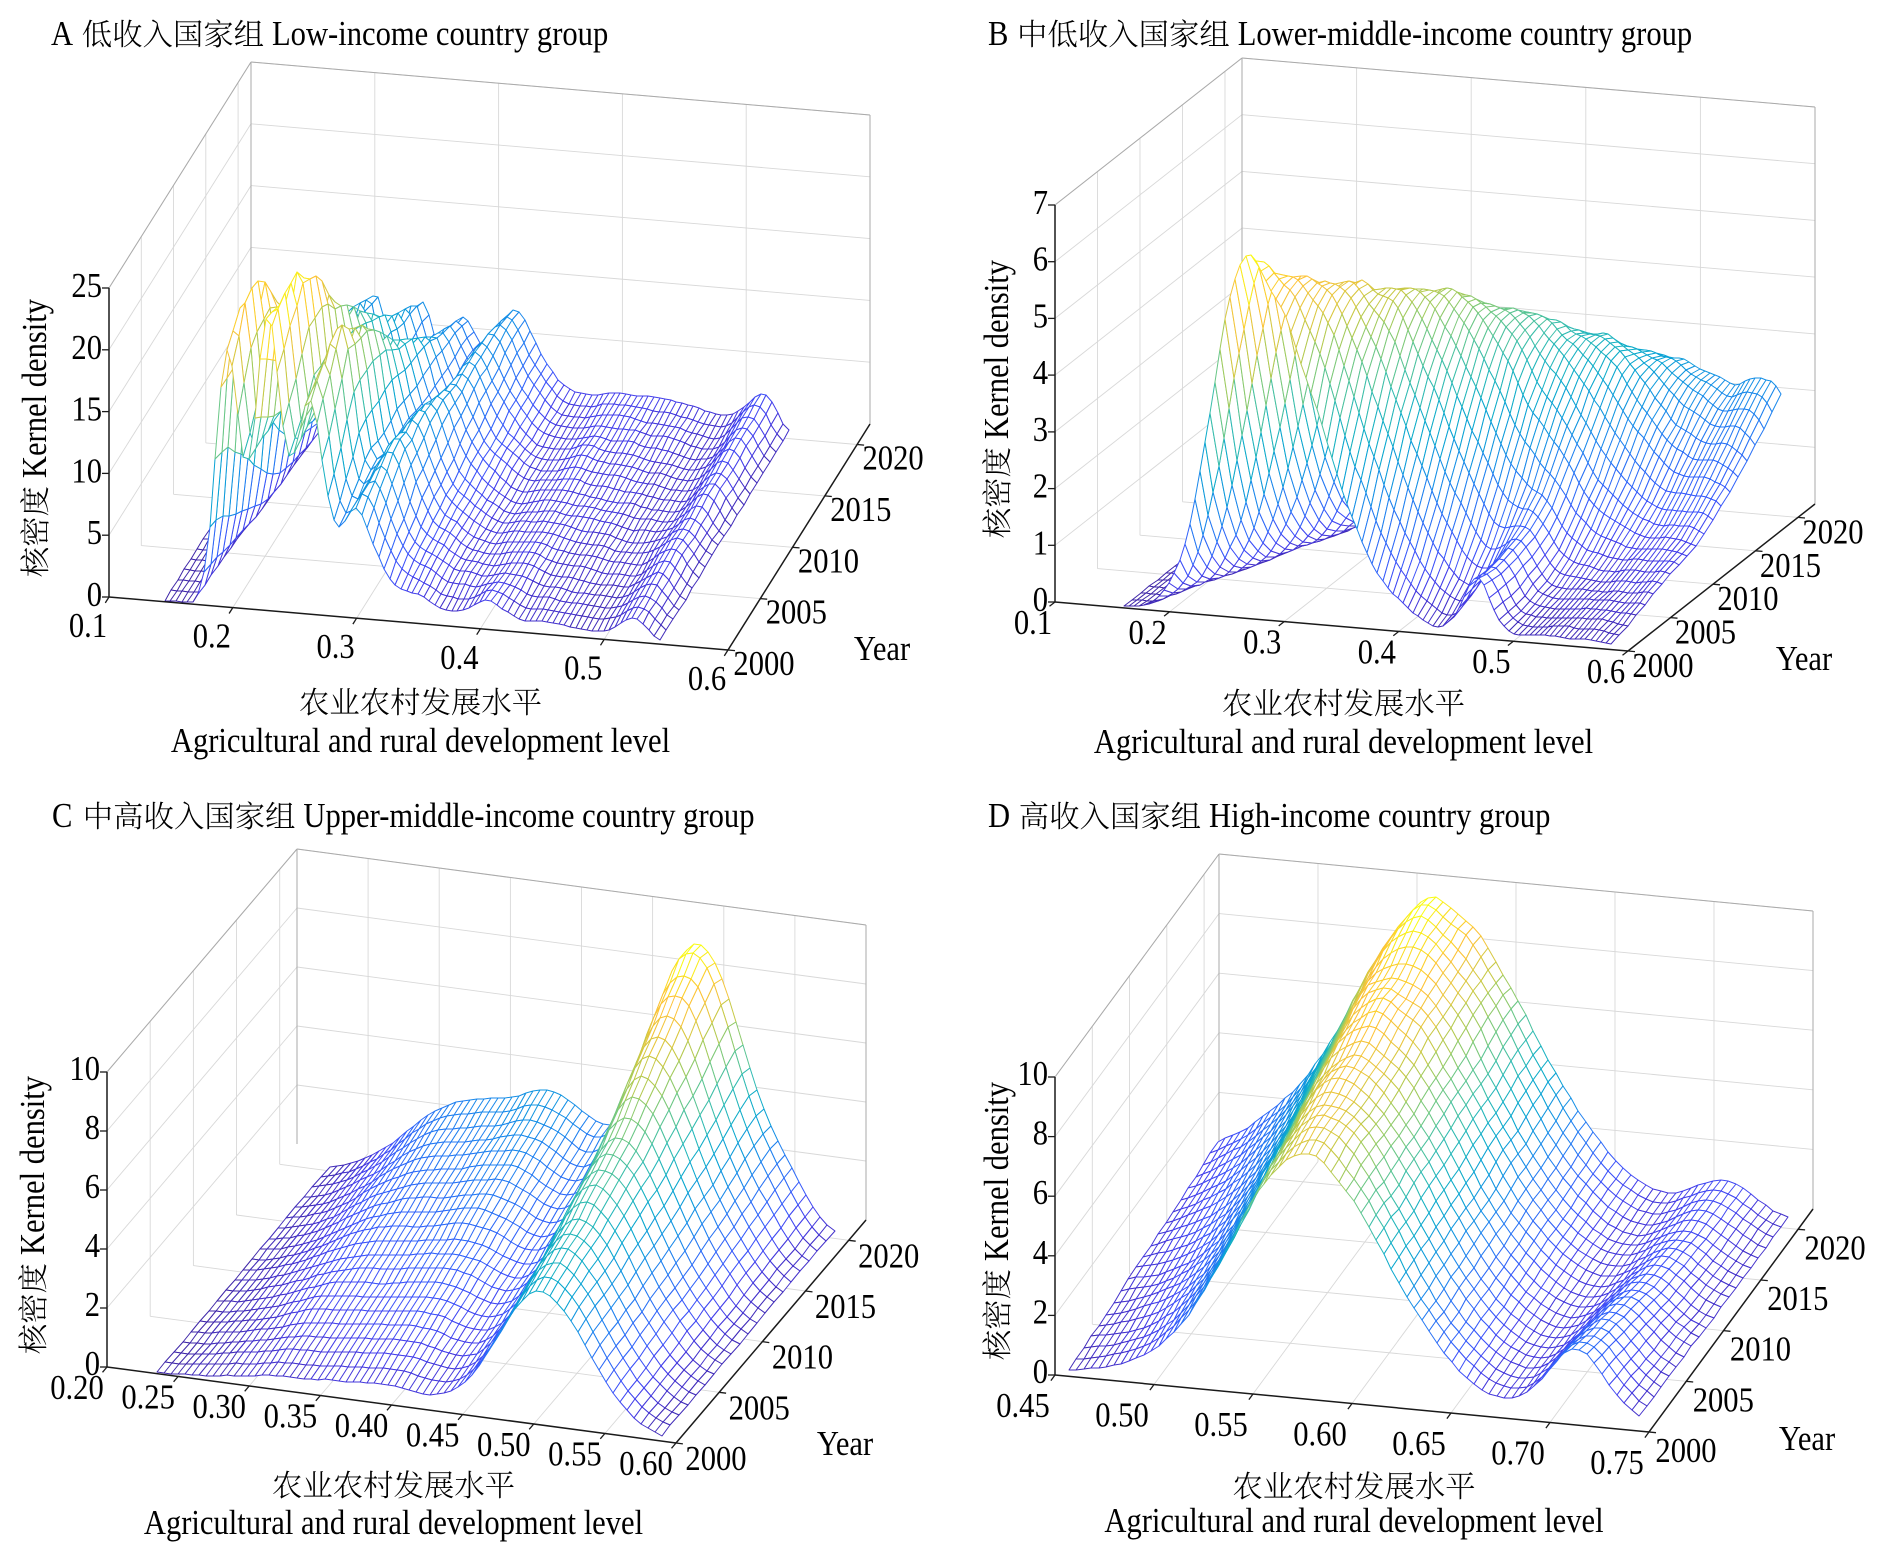 Image resolution: width=1885 pixels, height=1564 pixels. What do you see at coordinates (440, 34) in the screenshot?
I see `svg-text: Low-income country group` at bounding box center [440, 34].